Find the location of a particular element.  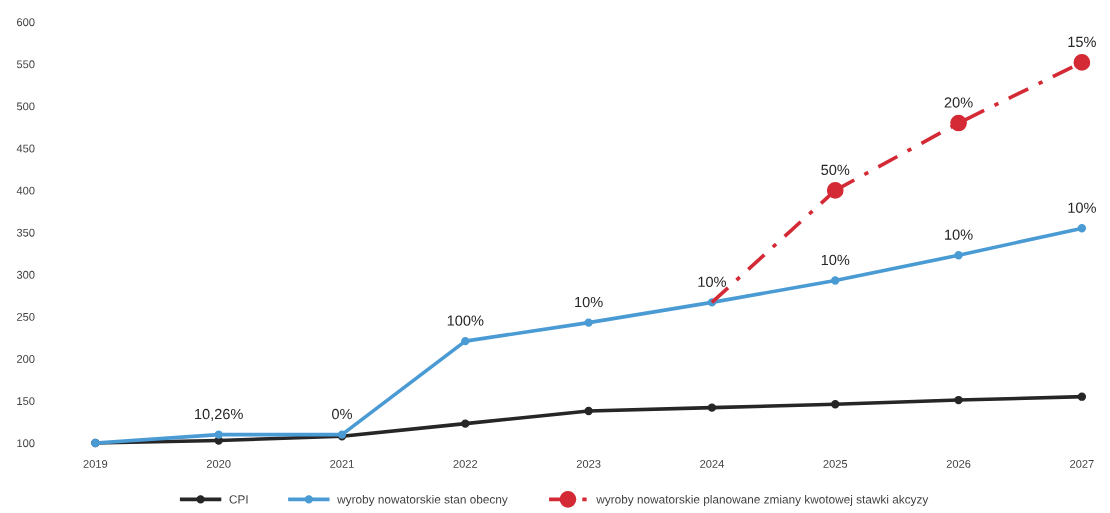

x-tick-label: 2024 is located at coordinates (712, 463).